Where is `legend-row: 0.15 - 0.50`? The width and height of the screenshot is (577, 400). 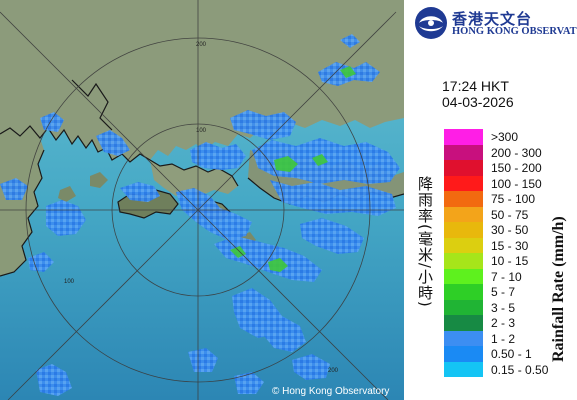
legend-row: 0.15 - 0.50 is located at coordinates (510, 369).